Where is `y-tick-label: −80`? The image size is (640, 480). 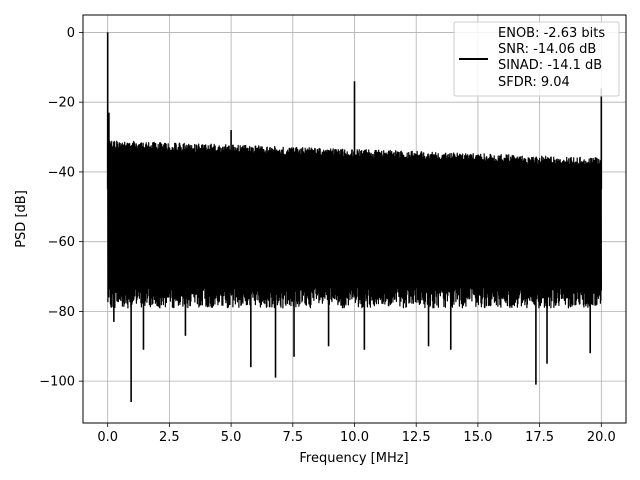 y-tick-label: −80 is located at coordinates (61, 312).